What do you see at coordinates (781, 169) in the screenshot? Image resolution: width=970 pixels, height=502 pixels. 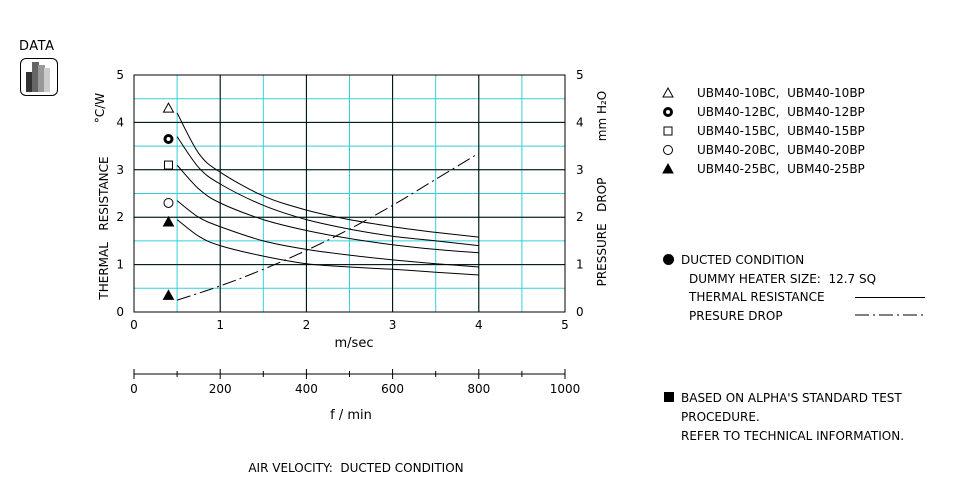 I see `legend-label: UBM40-25BC, UBM40-25BP` at bounding box center [781, 169].